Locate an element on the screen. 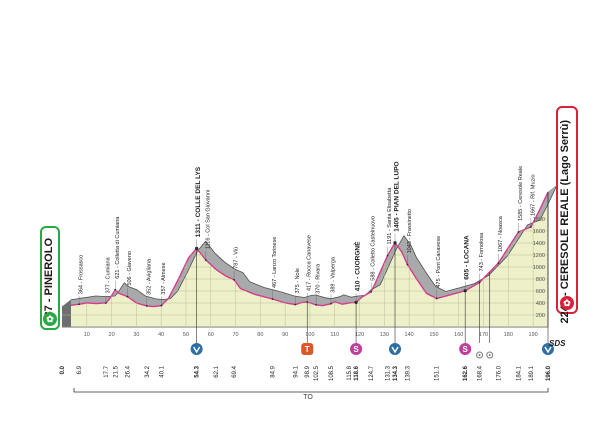 The width and height of the screenshot is (600, 429). km-tick-label: 150 is located at coordinates (433, 335).